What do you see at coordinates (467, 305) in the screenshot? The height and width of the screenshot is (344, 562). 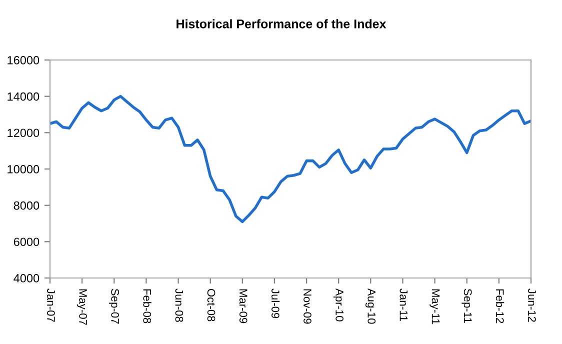 I see `x-tick-label: Sep-11` at bounding box center [467, 305].